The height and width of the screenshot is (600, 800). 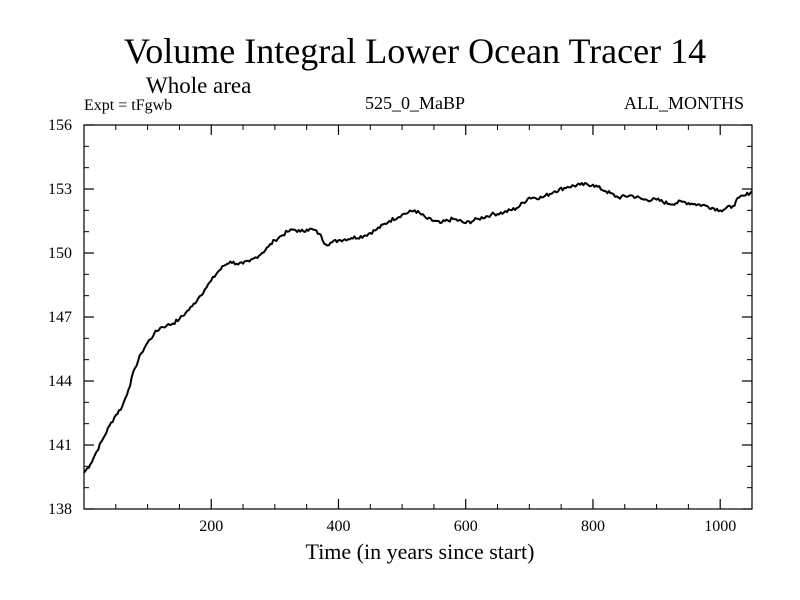 I want to click on chart-subtitle: Whole area, so click(x=199, y=85).